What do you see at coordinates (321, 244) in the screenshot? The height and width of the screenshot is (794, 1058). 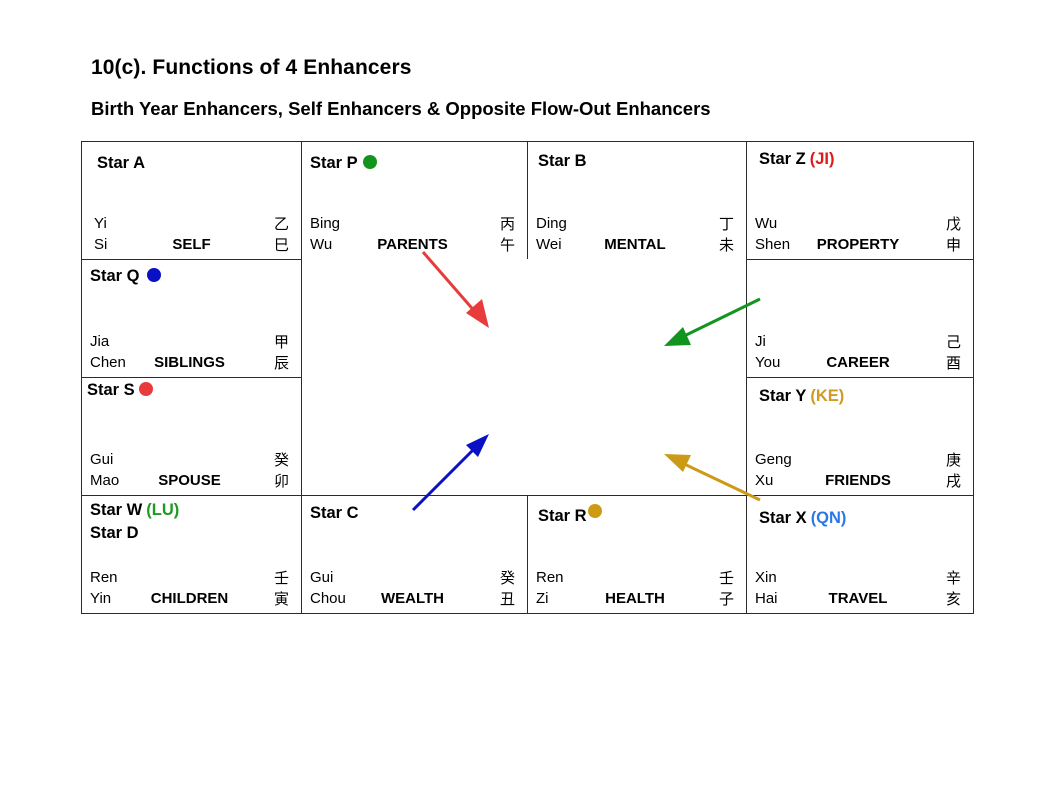 I see `branch-pinyin: Wu` at bounding box center [321, 244].